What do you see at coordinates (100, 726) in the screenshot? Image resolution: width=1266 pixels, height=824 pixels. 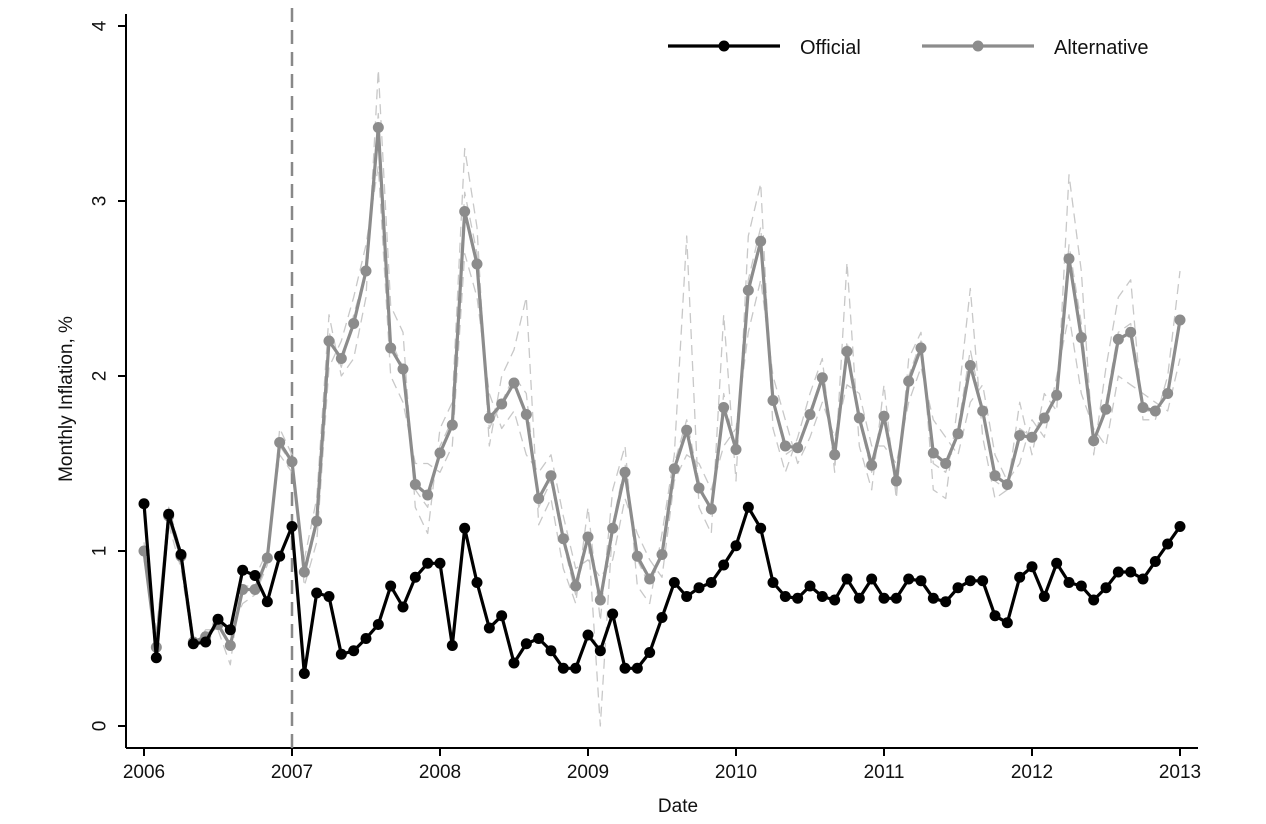 I see `y-tick-label: 0` at bounding box center [100, 726].